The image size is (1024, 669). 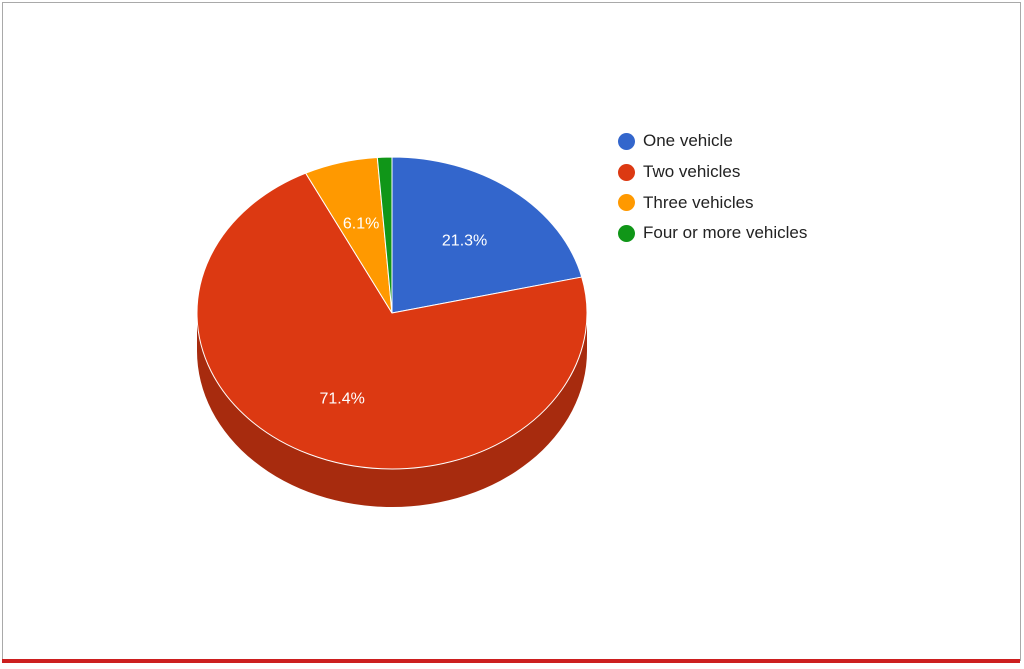 I want to click on legend-label-one-vehicle: One vehicle, so click(x=688, y=141).